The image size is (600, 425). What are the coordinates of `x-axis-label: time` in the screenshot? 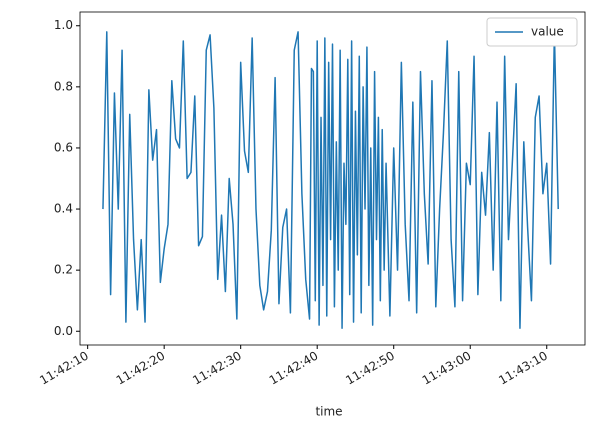 It's located at (328, 412).